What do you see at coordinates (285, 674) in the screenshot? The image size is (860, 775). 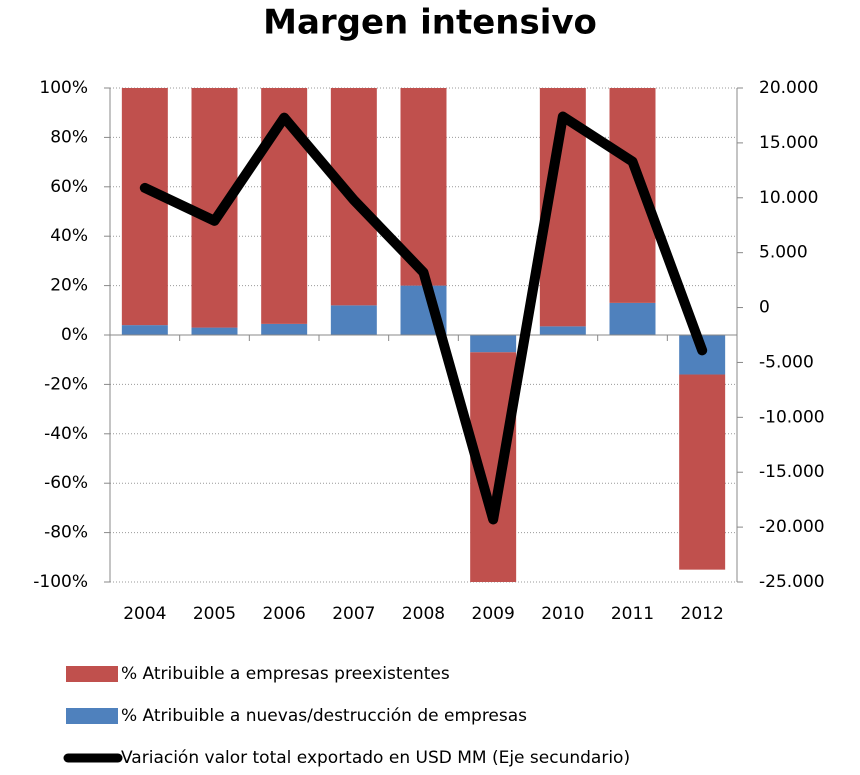 I see `legend-label: % Atribuible a empresas preexistentes` at bounding box center [285, 674].